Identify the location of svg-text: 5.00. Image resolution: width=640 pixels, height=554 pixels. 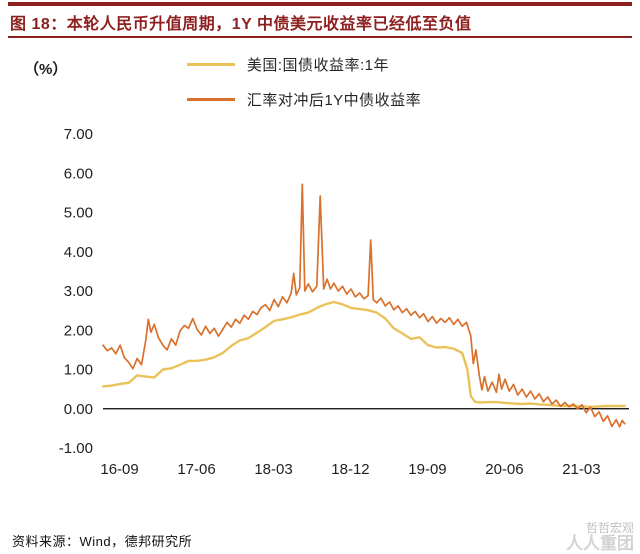
(78, 213).